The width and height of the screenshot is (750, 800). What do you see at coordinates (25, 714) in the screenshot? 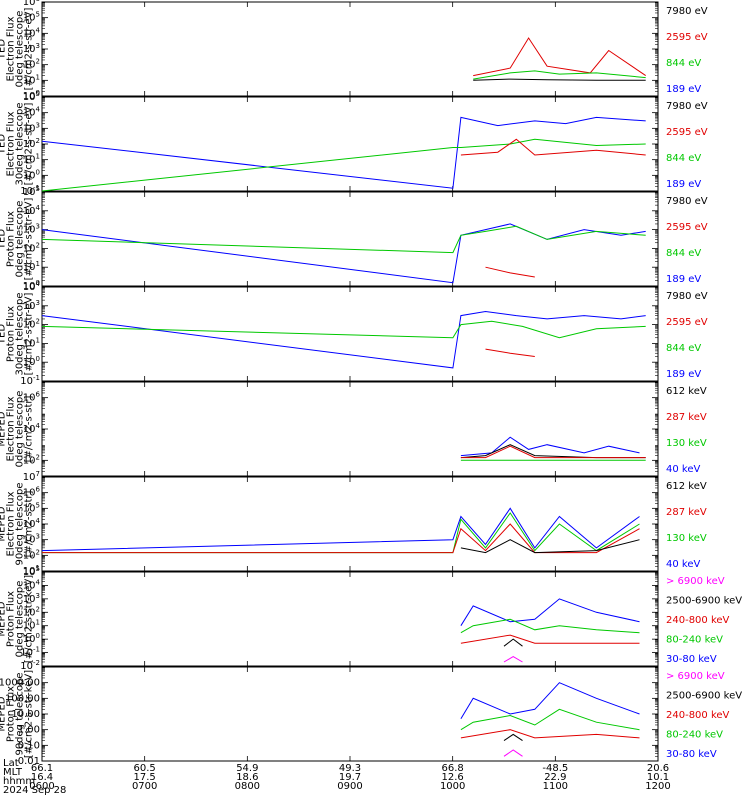
I see `y-tick-label: 10.00` at bounding box center [25, 714].